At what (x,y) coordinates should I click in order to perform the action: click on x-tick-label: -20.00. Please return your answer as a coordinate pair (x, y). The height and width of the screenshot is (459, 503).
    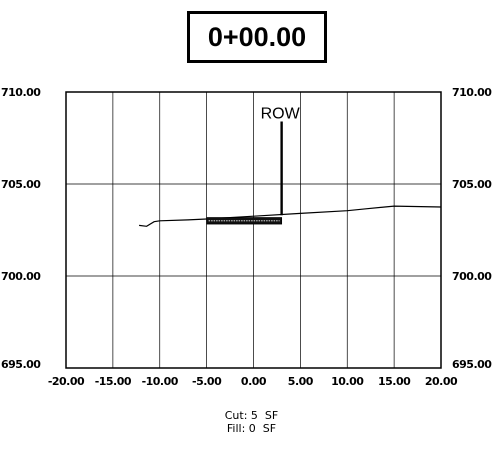
    Looking at the image, I should click on (66, 381).